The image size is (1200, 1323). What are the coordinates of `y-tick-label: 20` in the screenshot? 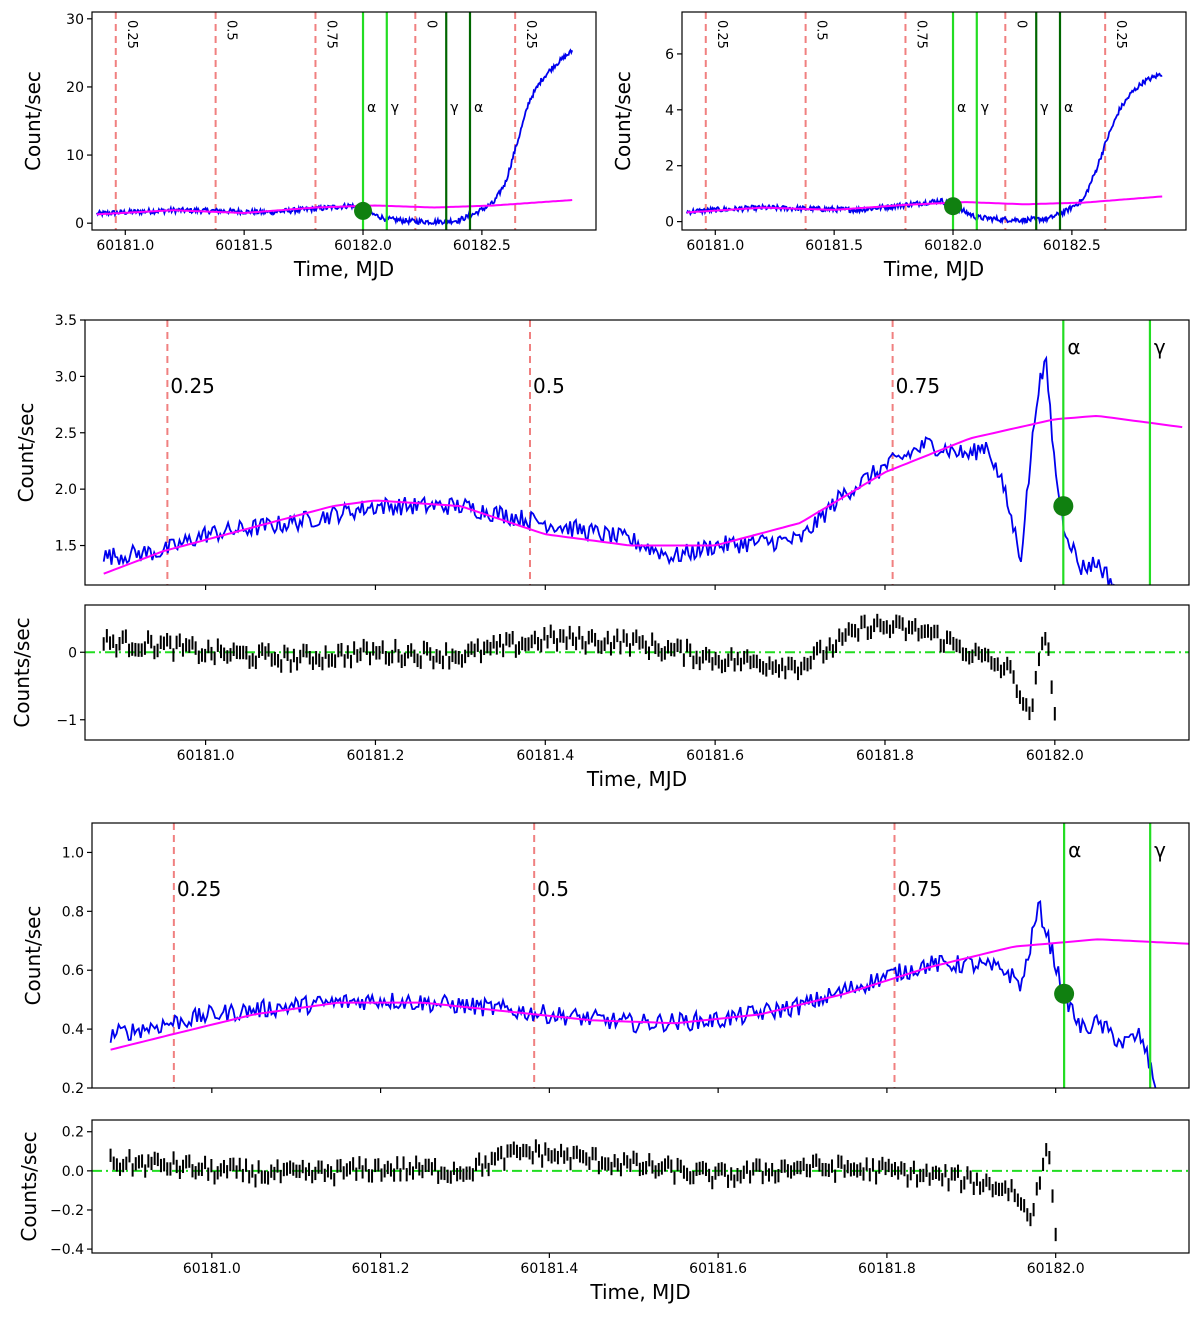 It's located at (75, 88).